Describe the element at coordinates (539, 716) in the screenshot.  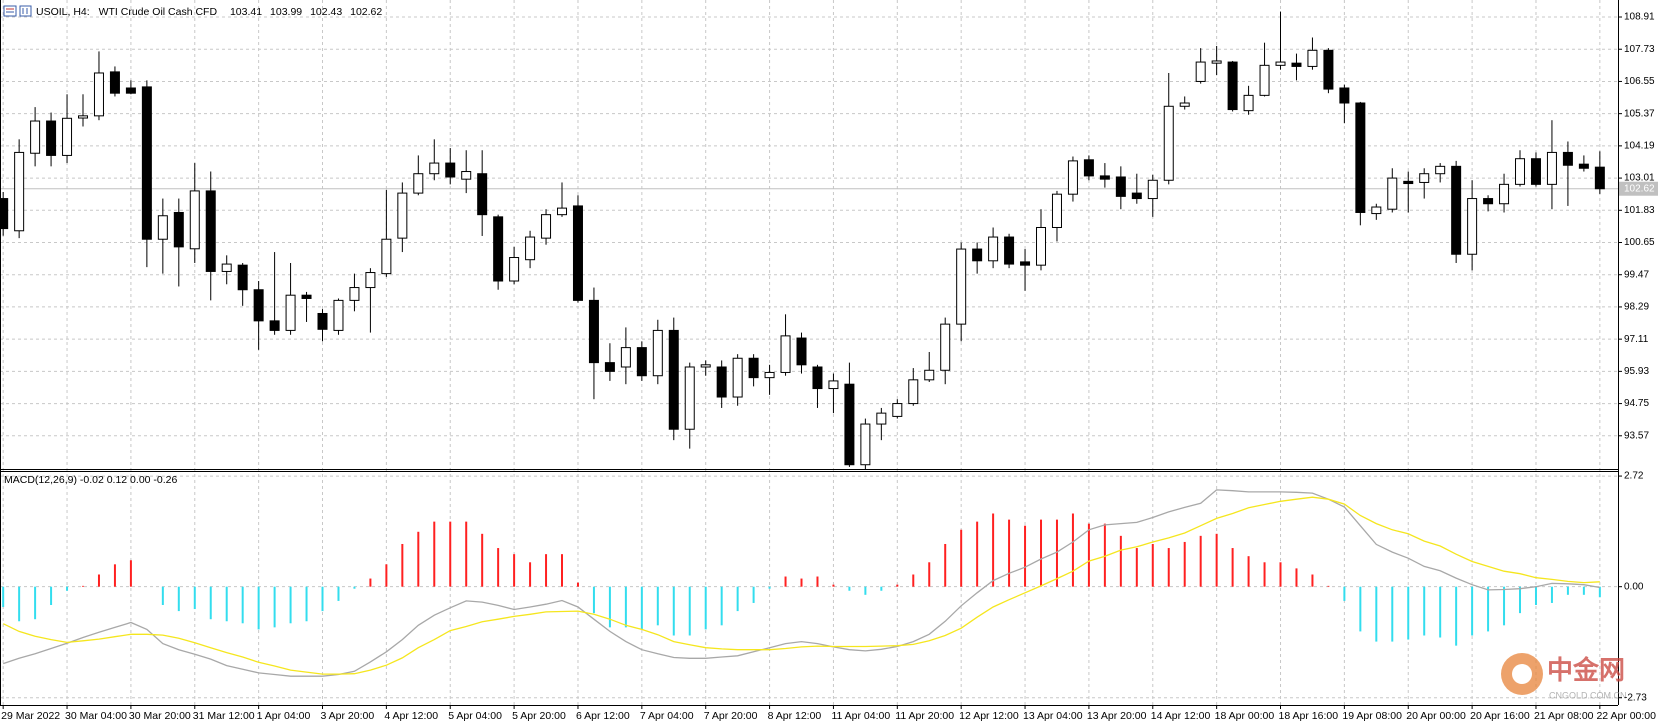
I see `x-tick-label: 5 Apr 20:00` at that location.